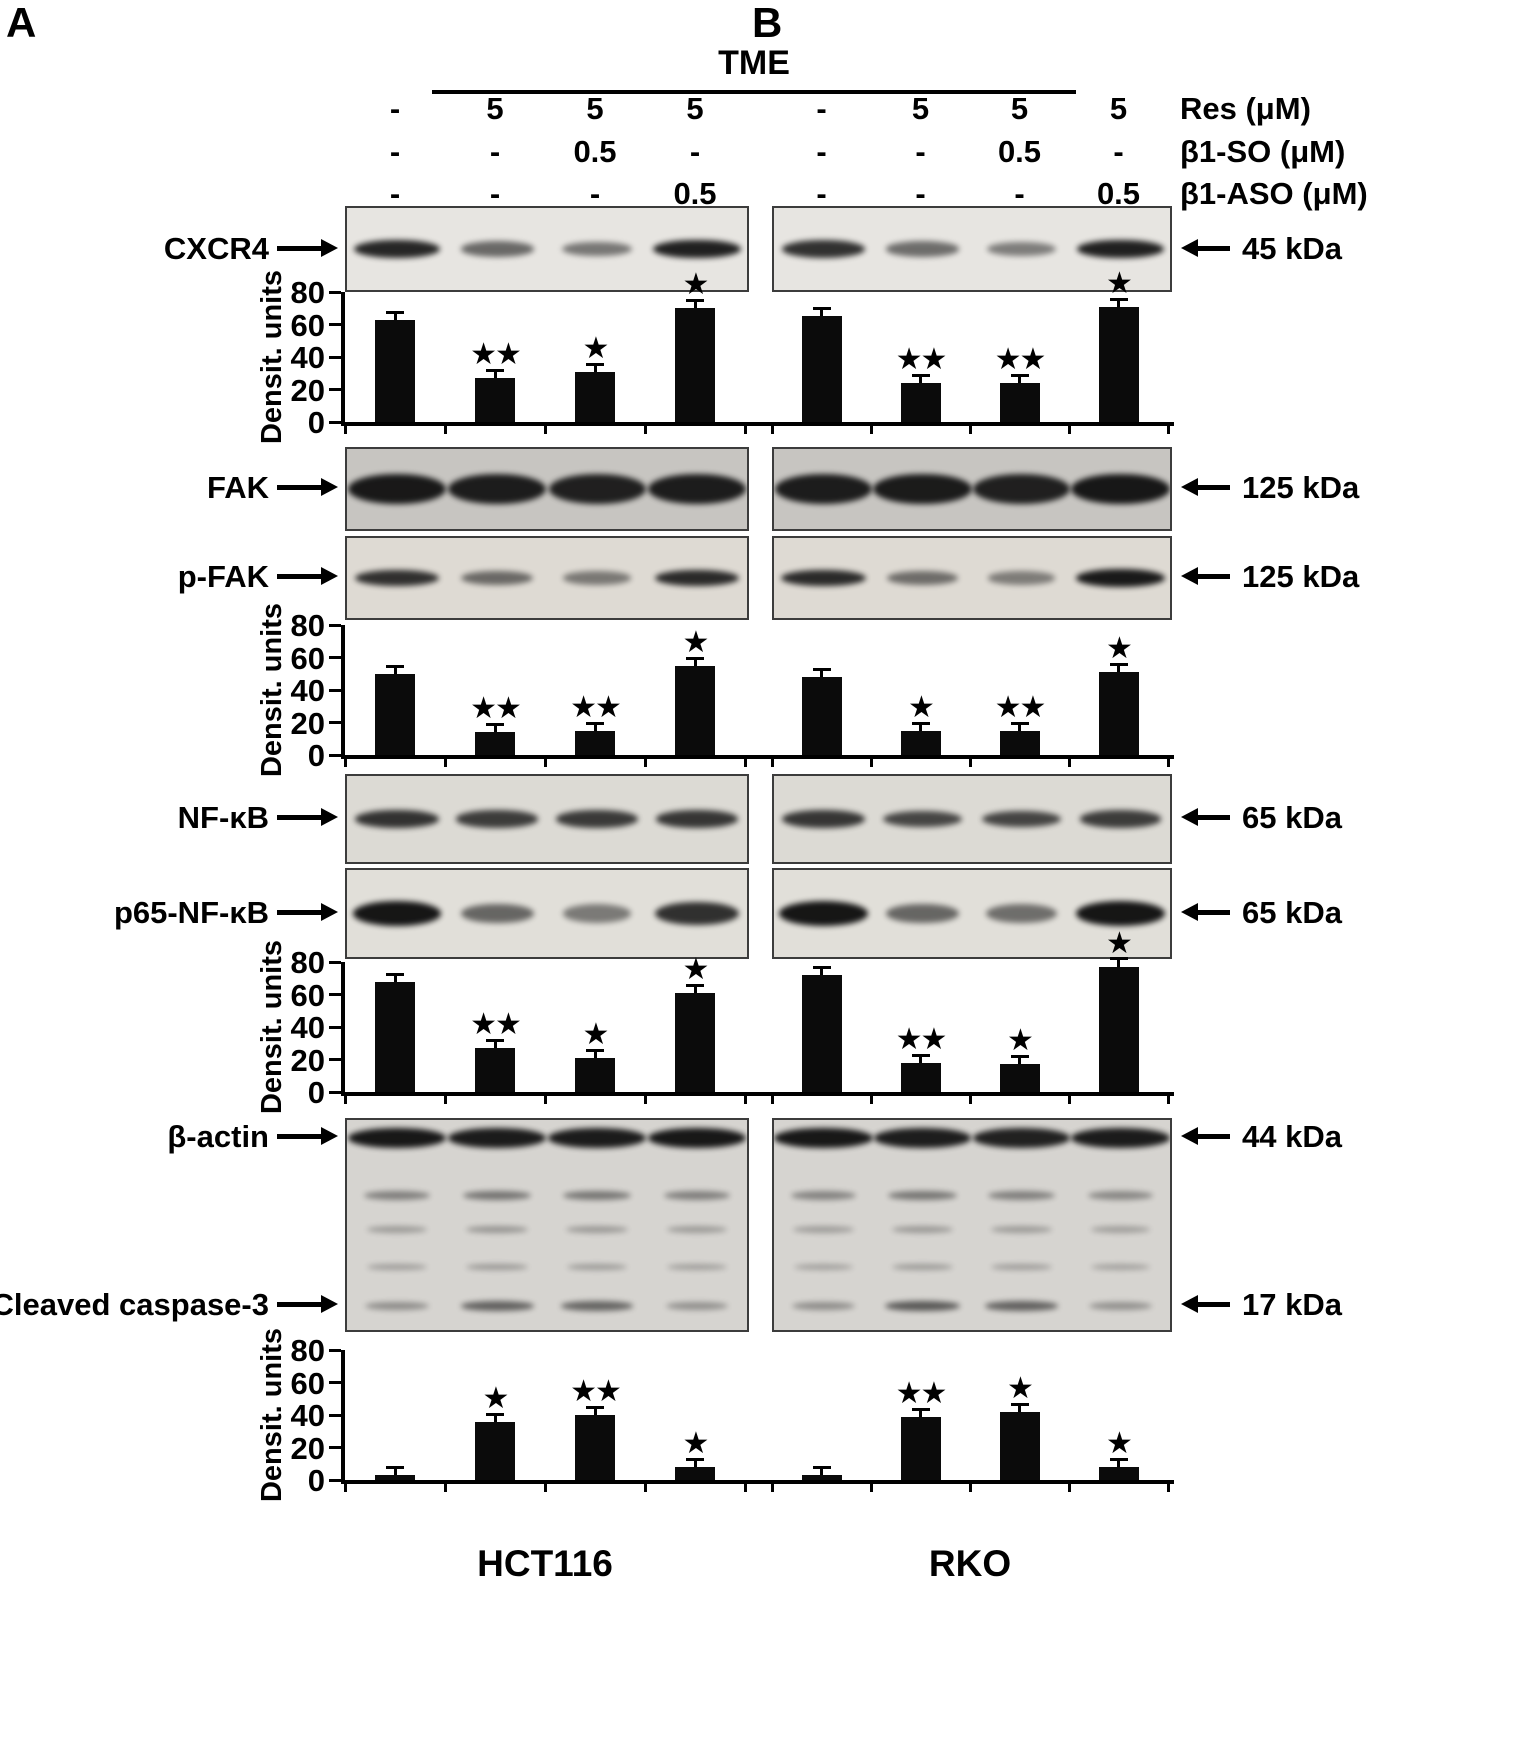  Describe the element at coordinates (547, 489) in the screenshot. I see `western-blot-fak-a` at that location.